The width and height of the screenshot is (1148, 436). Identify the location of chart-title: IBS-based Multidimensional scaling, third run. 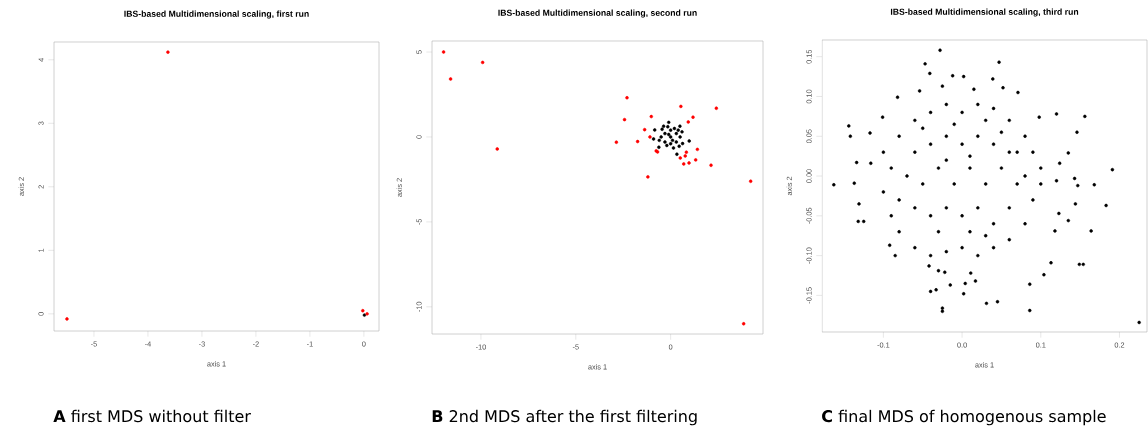
(984, 12).